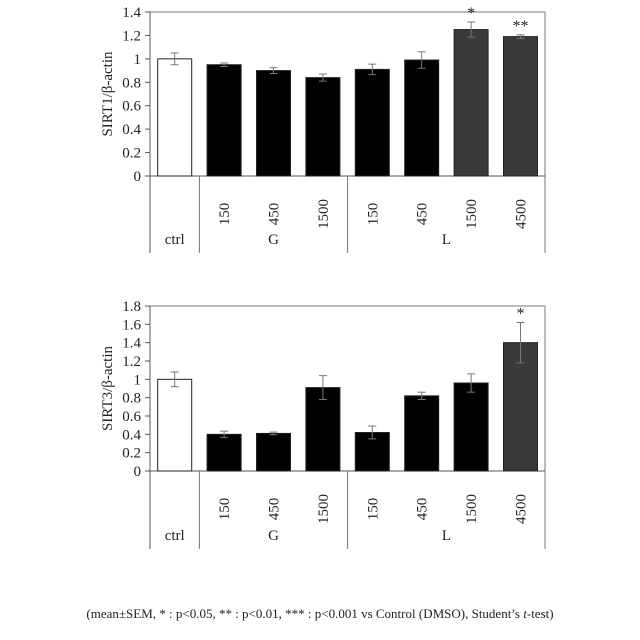 The image size is (640, 640). Describe the element at coordinates (108, 94) in the screenshot. I see `y-axis-title: SIRT1/β-actin` at that location.